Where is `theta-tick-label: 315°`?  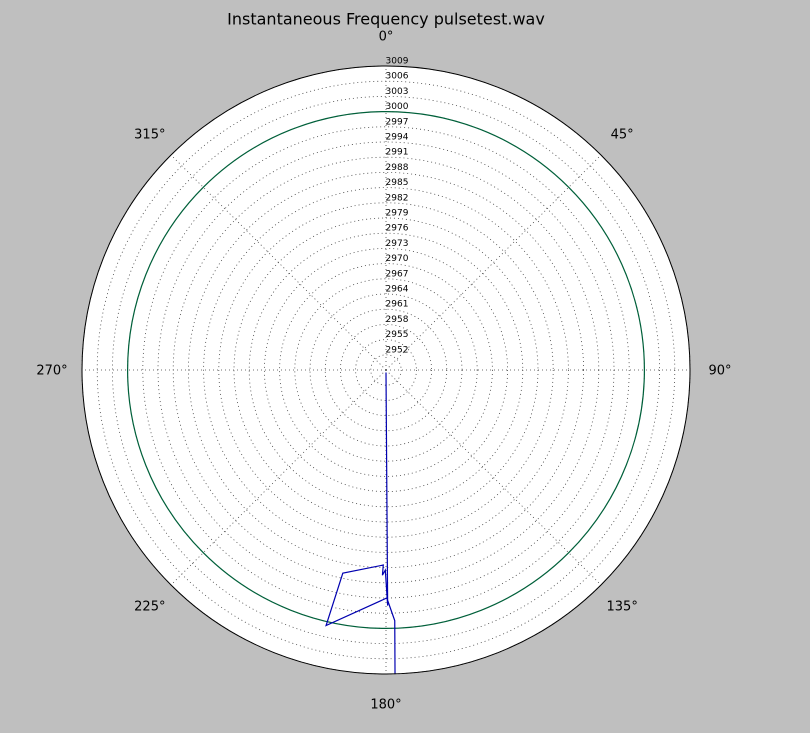
theta-tick-label: 315° is located at coordinates (149, 134).